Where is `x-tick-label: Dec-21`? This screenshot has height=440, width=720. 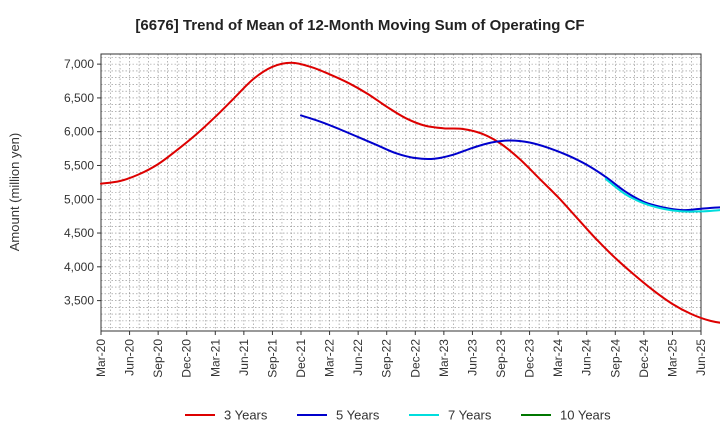
x-tick-label: Dec-21 is located at coordinates (301, 358).